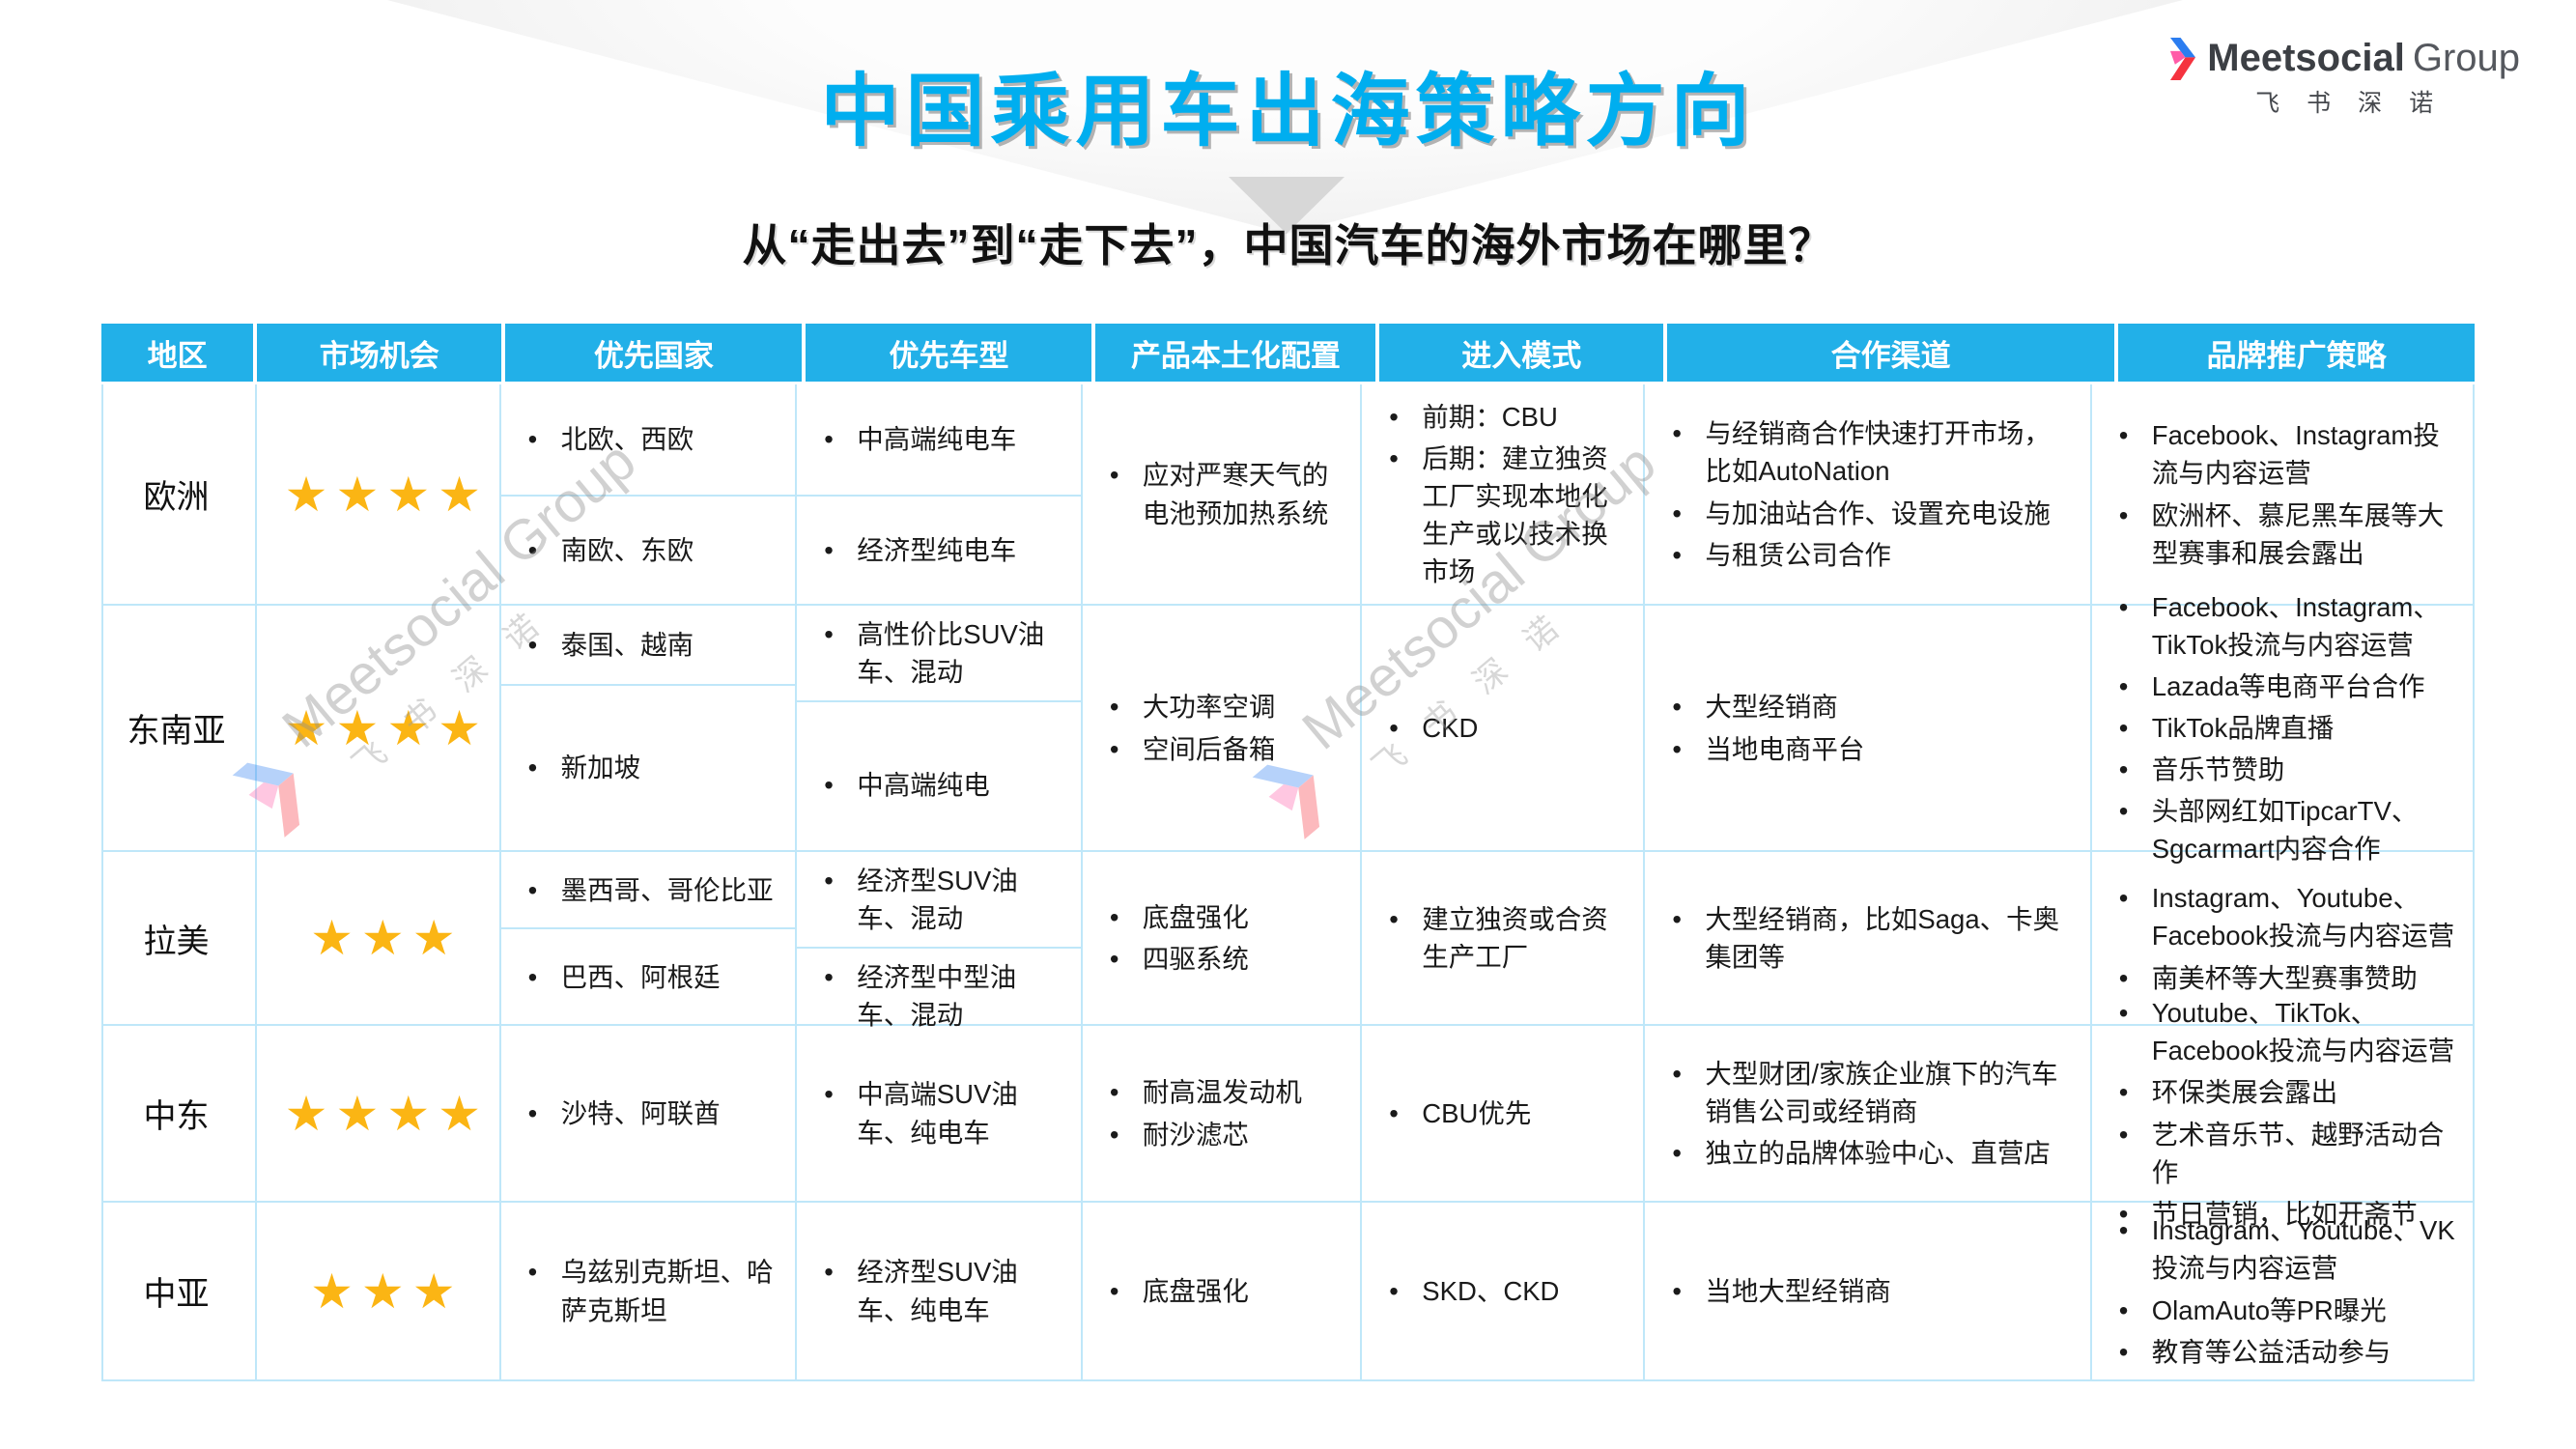 The width and height of the screenshot is (2576, 1449). I want to click on bullet-item: • 教育等公益活动参与, so click(2287, 1352).